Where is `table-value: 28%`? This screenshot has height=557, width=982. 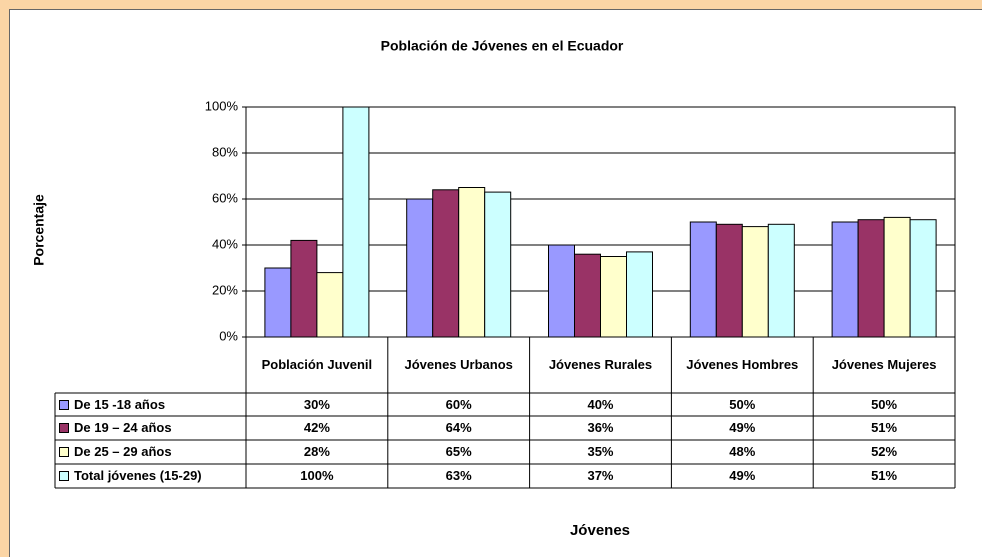
table-value: 28% is located at coordinates (316, 451).